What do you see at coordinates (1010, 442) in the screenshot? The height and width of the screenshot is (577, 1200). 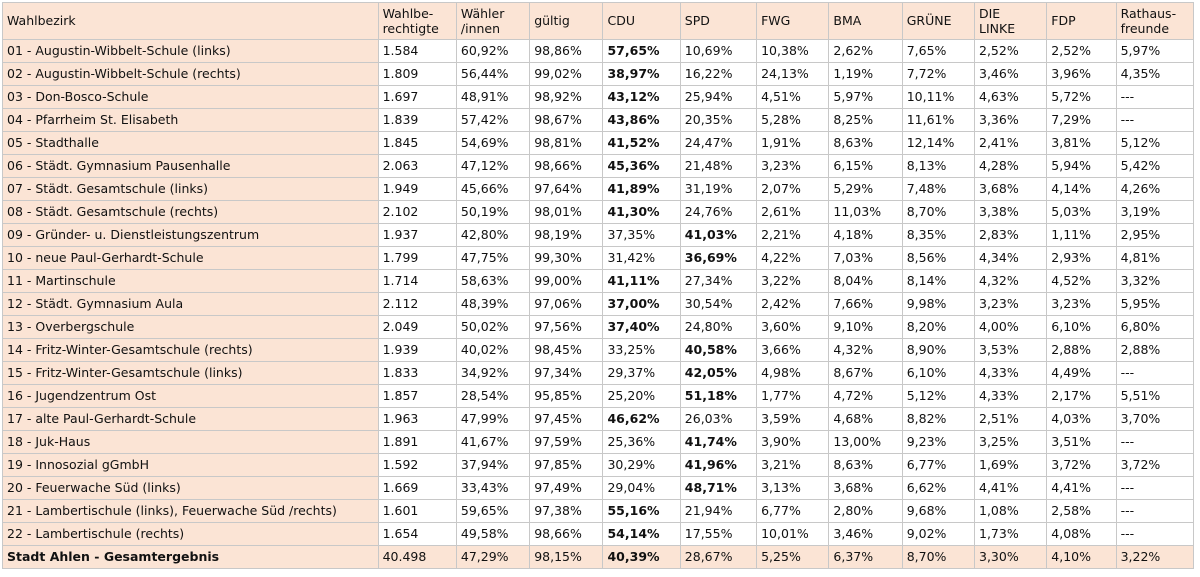 I see `value-cell: 3,25%` at bounding box center [1010, 442].